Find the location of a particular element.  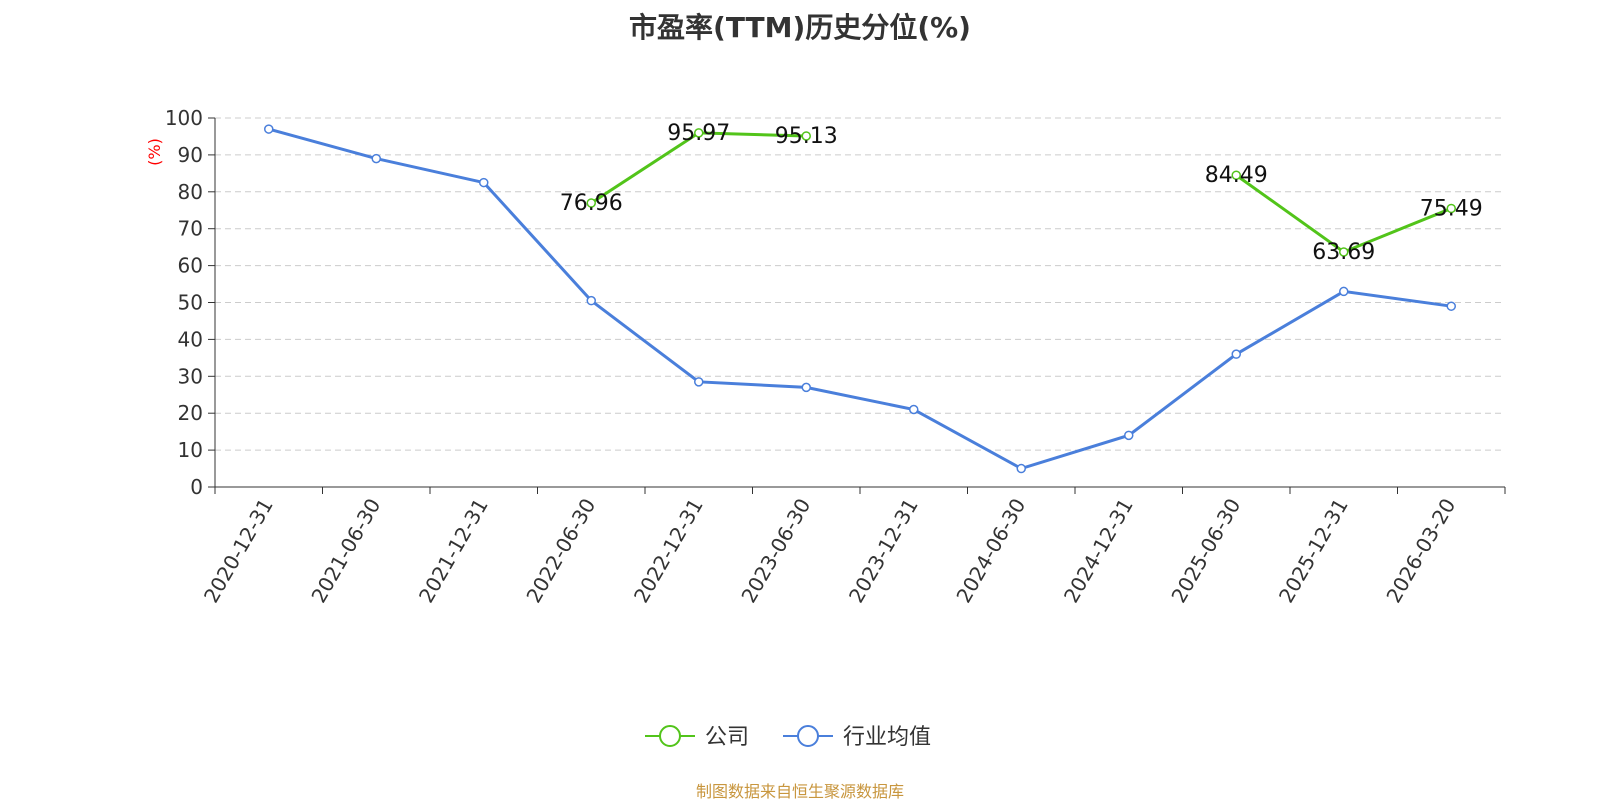

data-label: 84.49 is located at coordinates (1236, 175).